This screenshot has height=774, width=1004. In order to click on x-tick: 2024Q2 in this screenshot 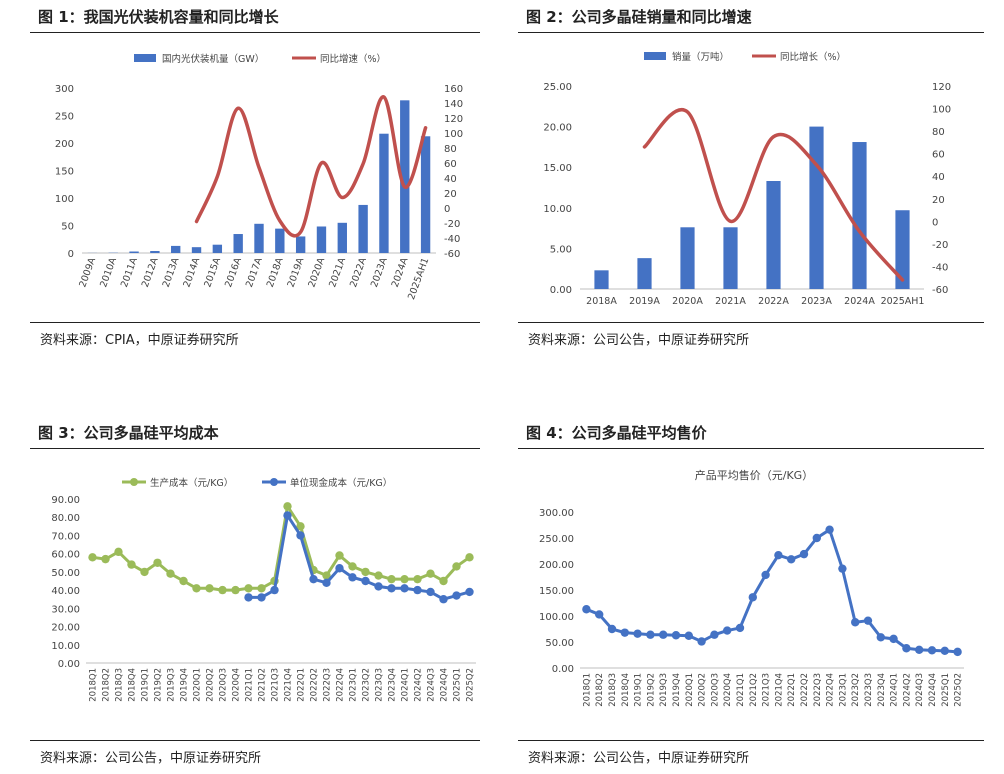, I will do `click(907, 690)`.